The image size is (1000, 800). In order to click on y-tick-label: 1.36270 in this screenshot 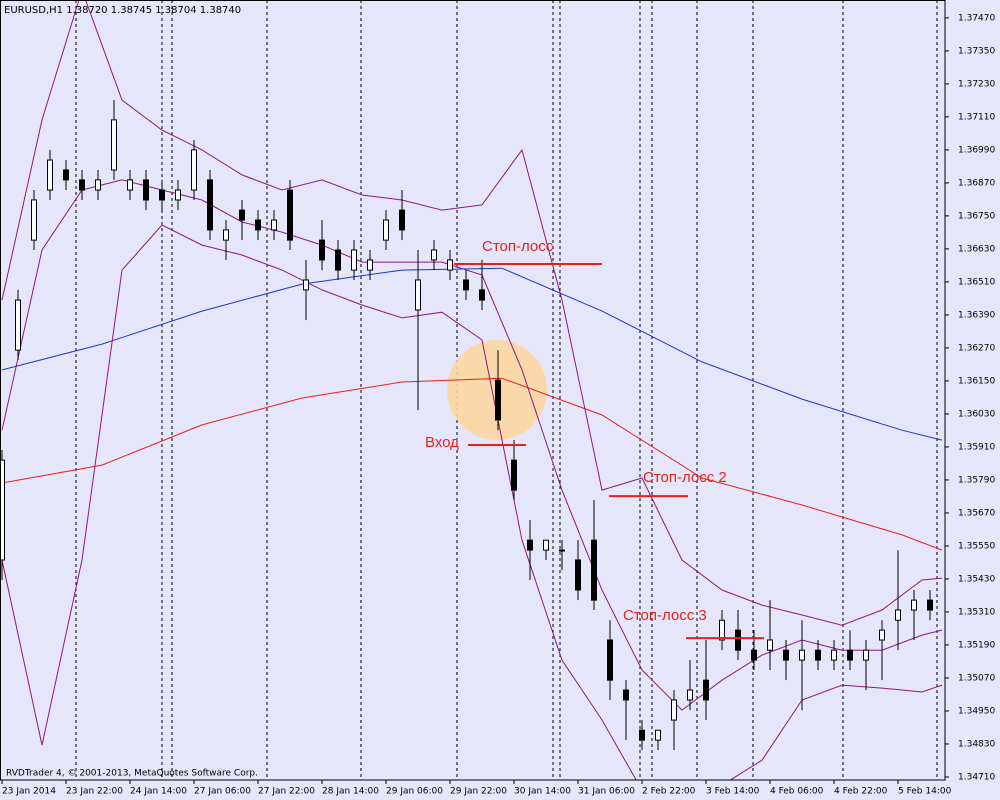, I will do `click(976, 348)`.